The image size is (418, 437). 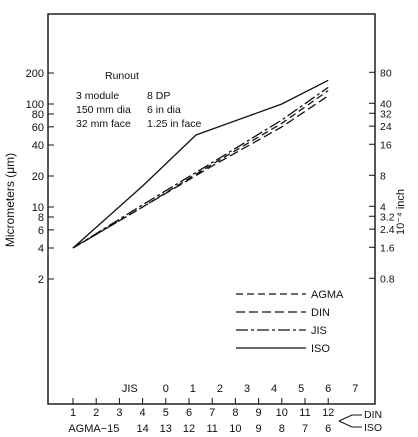 I want to click on din-axis-label: DIN, so click(x=373, y=415).